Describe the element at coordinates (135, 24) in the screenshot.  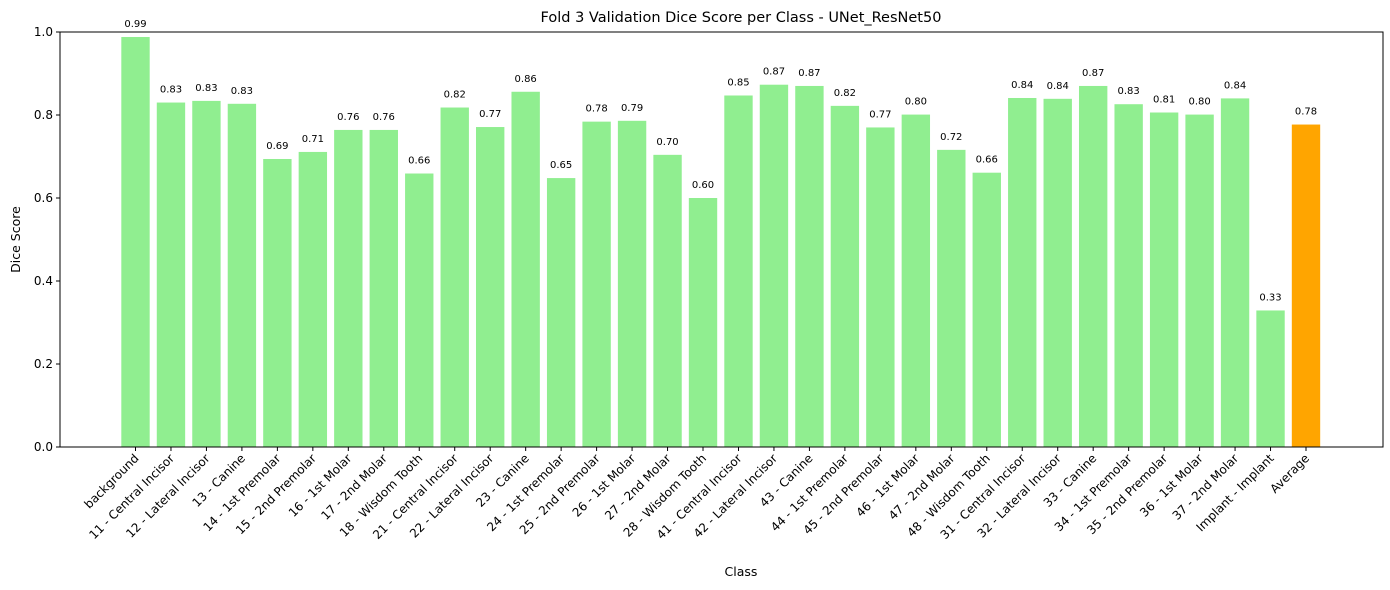
I see `data-label: 0.99` at that location.